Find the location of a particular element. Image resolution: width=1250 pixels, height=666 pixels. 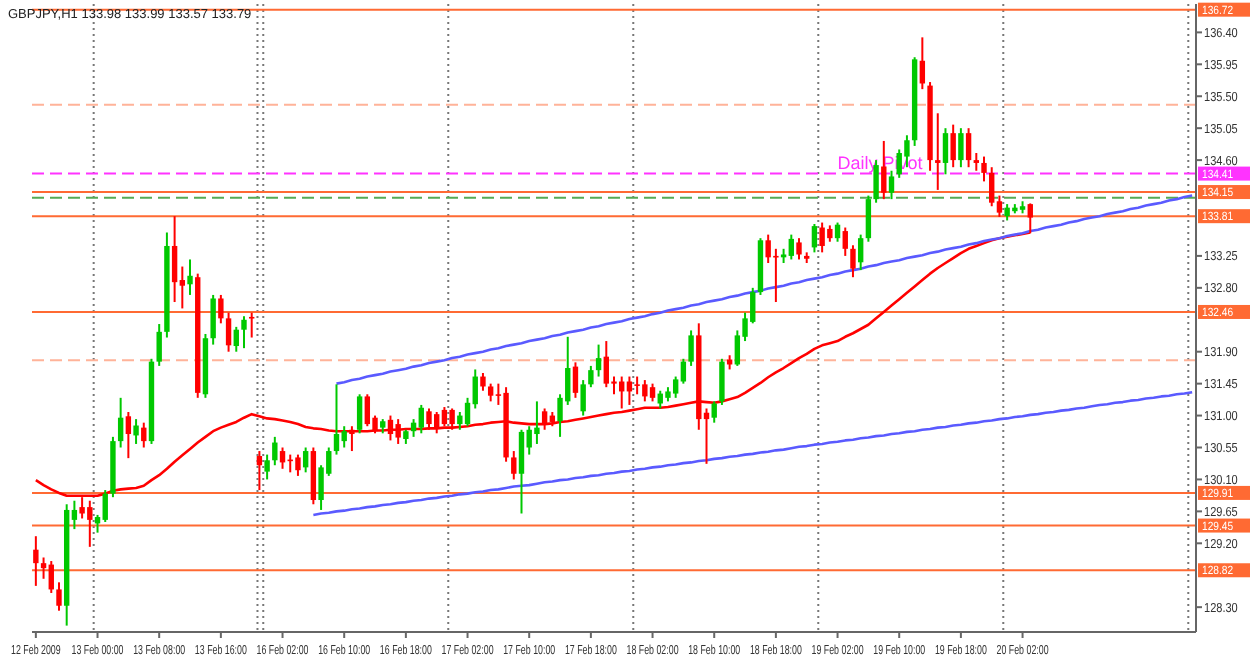

line-series is located at coordinates (753, 453).